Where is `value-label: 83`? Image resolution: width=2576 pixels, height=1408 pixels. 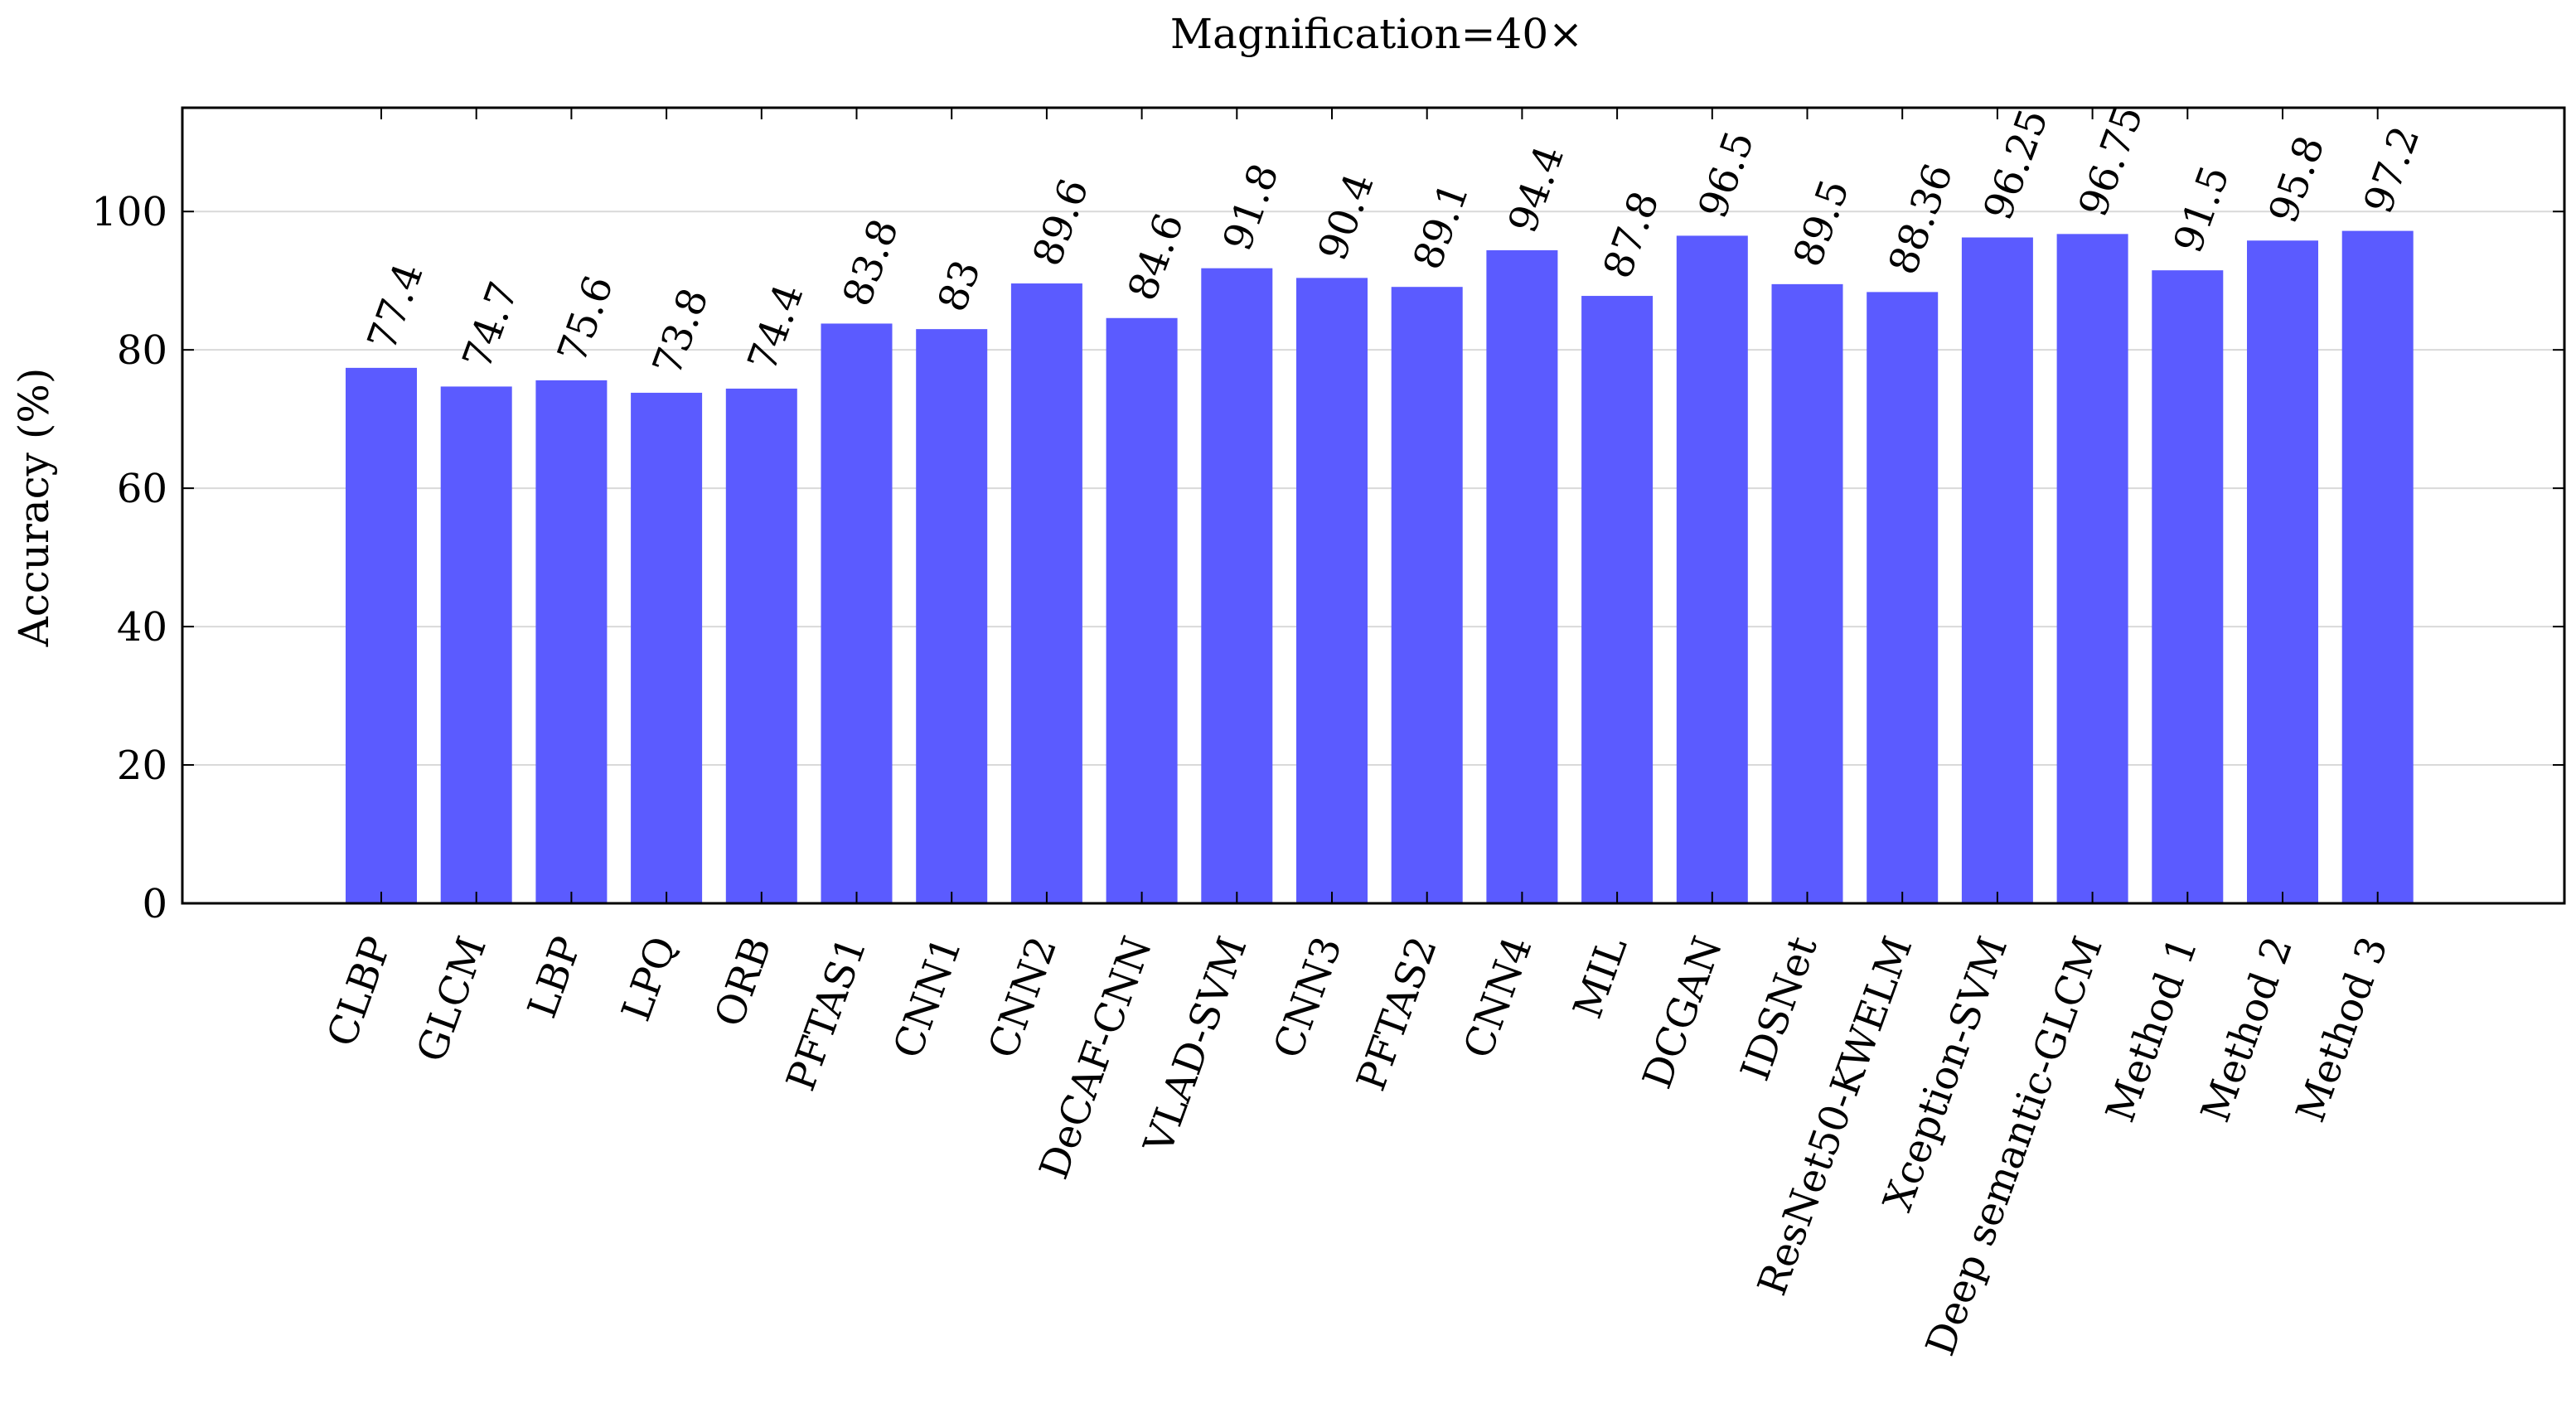 value-label: 83 is located at coordinates (959, 286).